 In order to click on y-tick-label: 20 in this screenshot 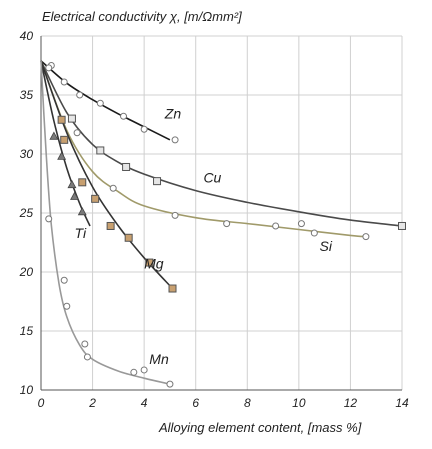, I will do `click(26, 272)`.